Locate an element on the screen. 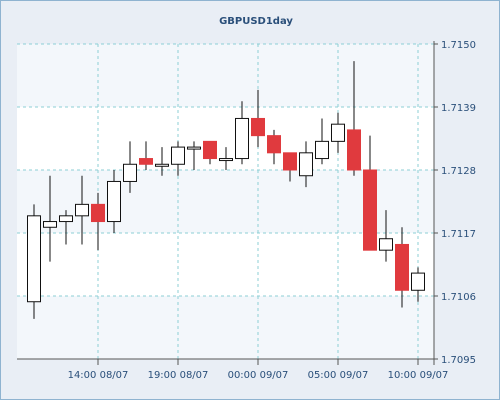  y-tick-label: 1.7117 is located at coordinates (458, 234).